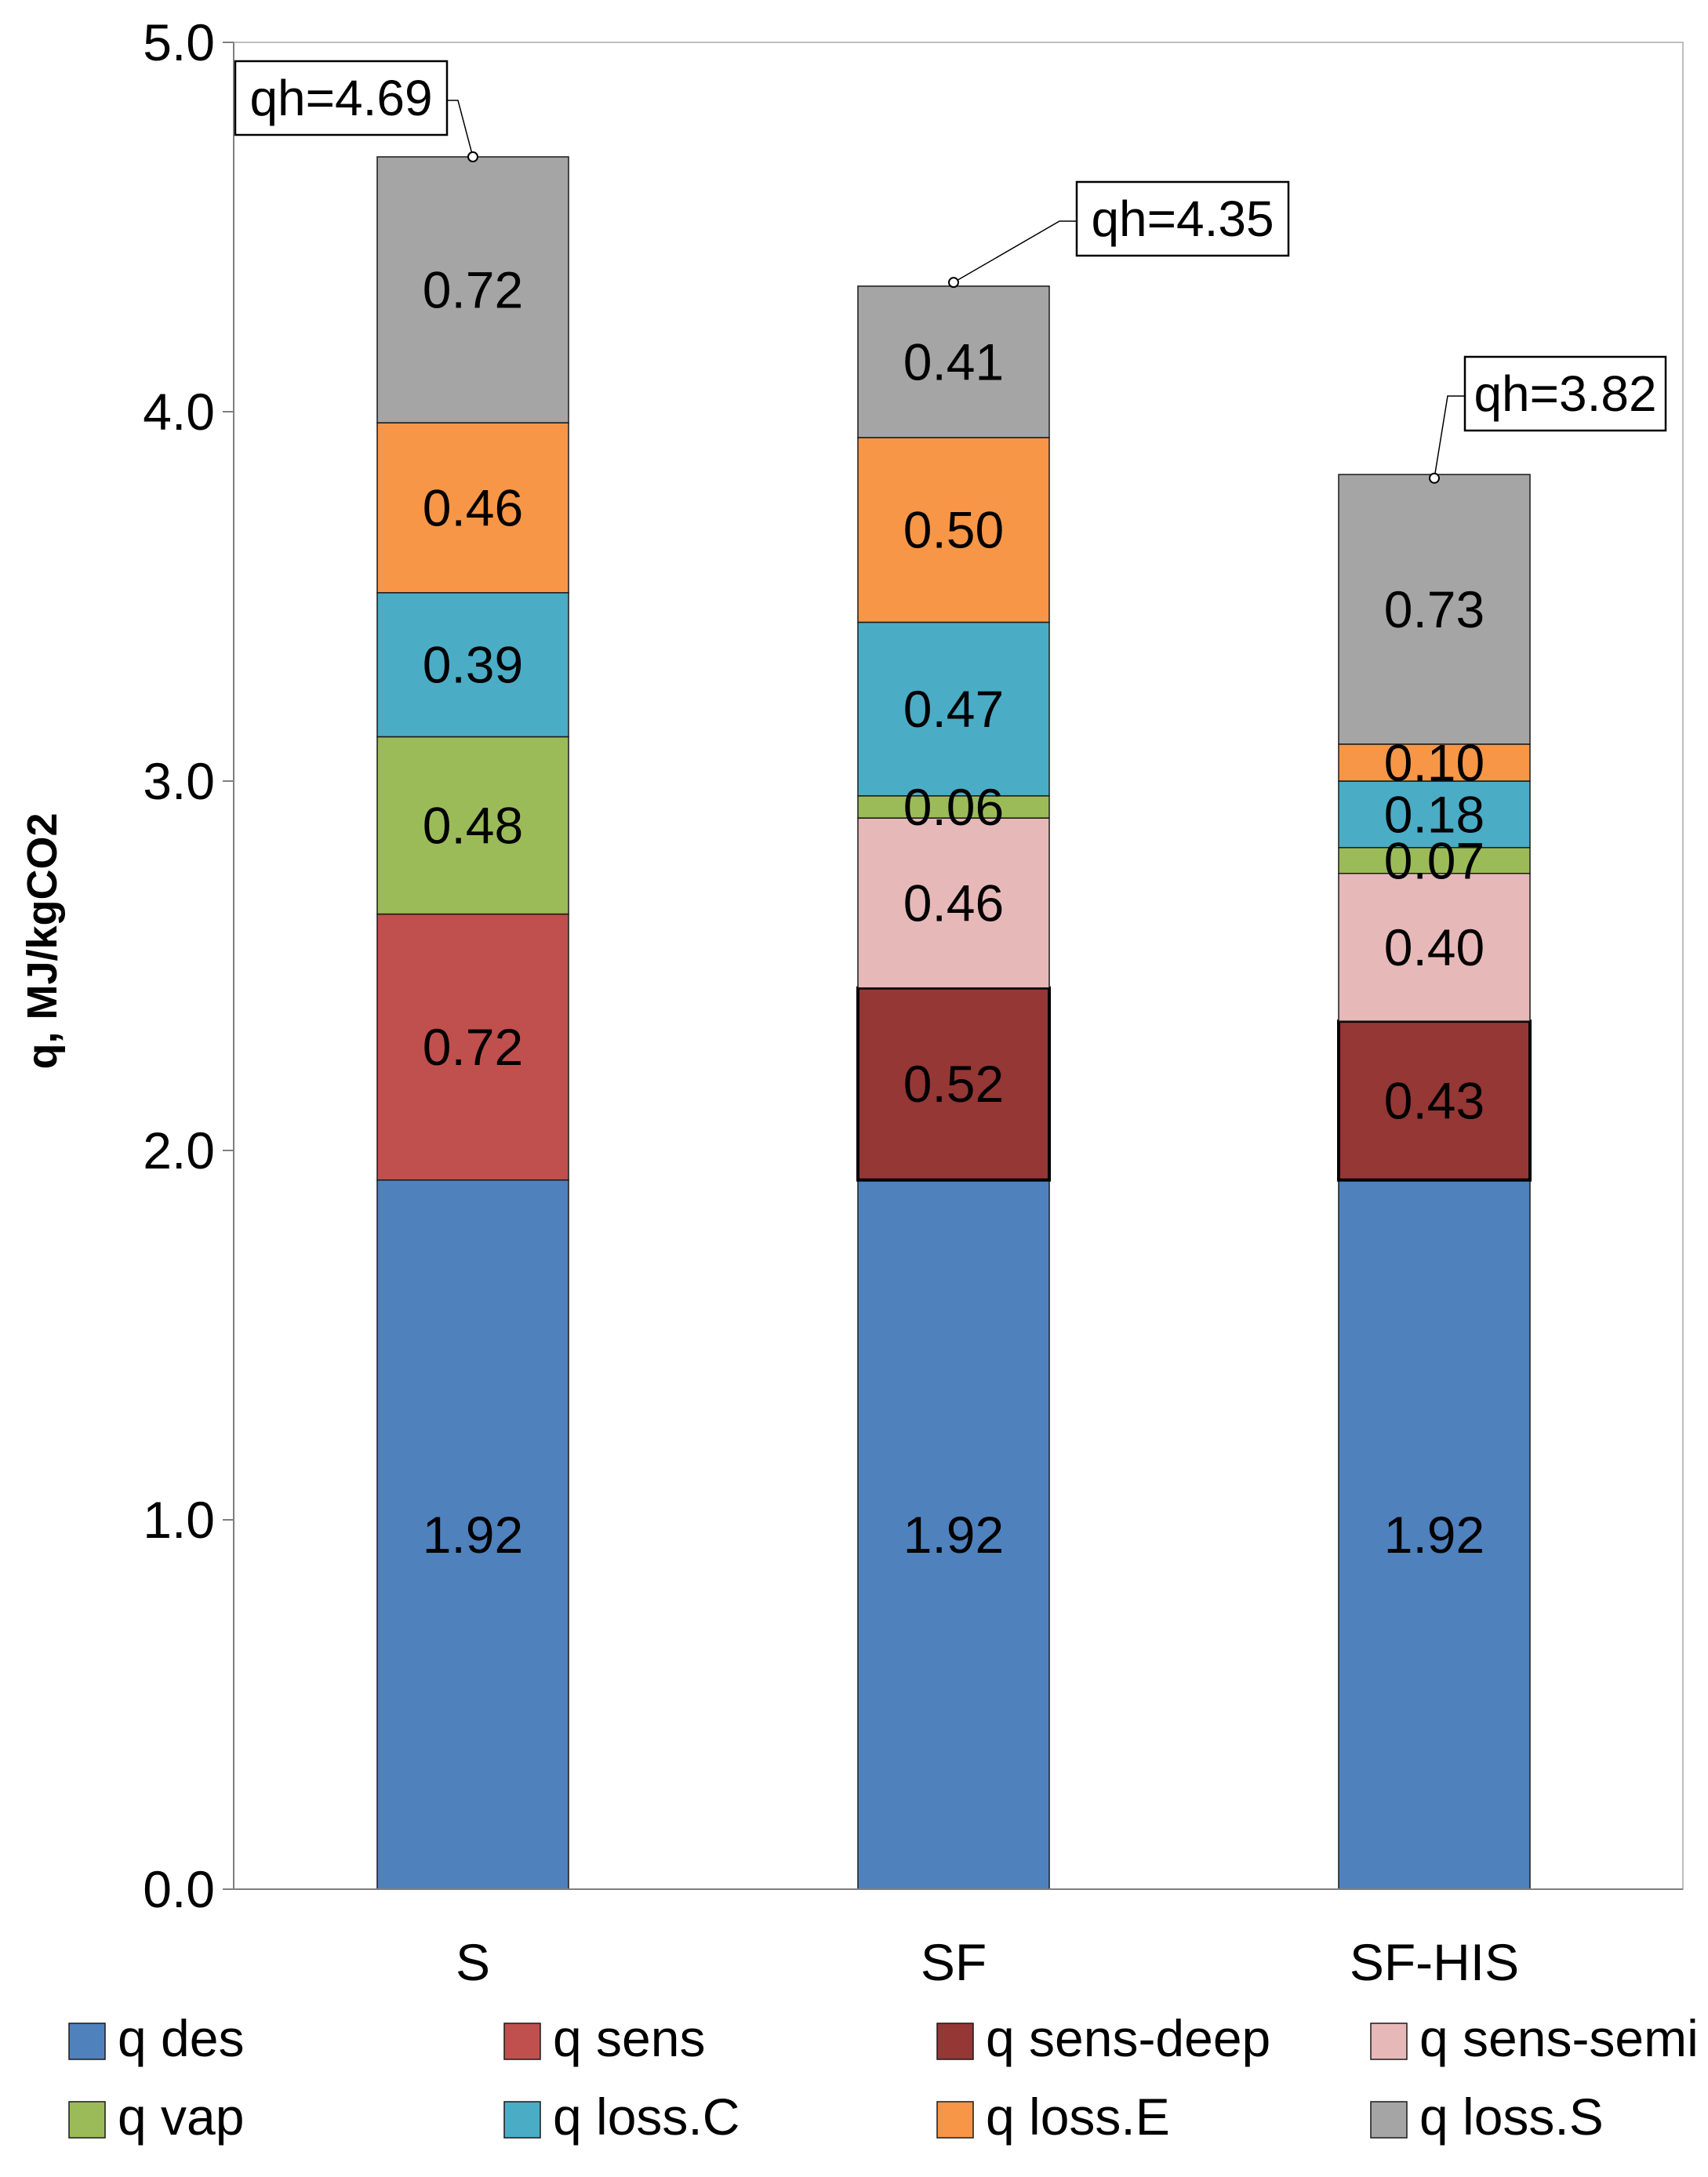  What do you see at coordinates (1128, 2038) in the screenshot?
I see `legend-label: q sens-deep` at bounding box center [1128, 2038].